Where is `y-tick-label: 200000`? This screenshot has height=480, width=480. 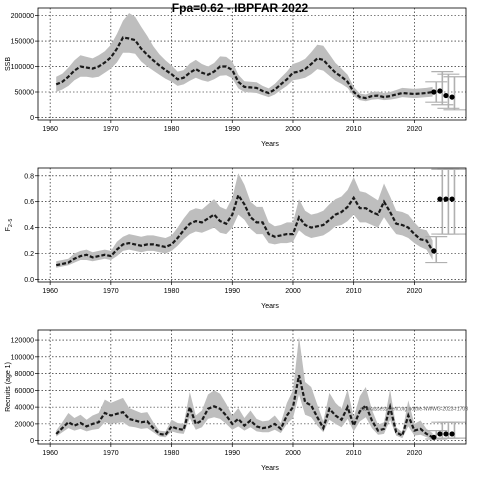
y-tick-label: 200000 is located at coordinates (22, 16).